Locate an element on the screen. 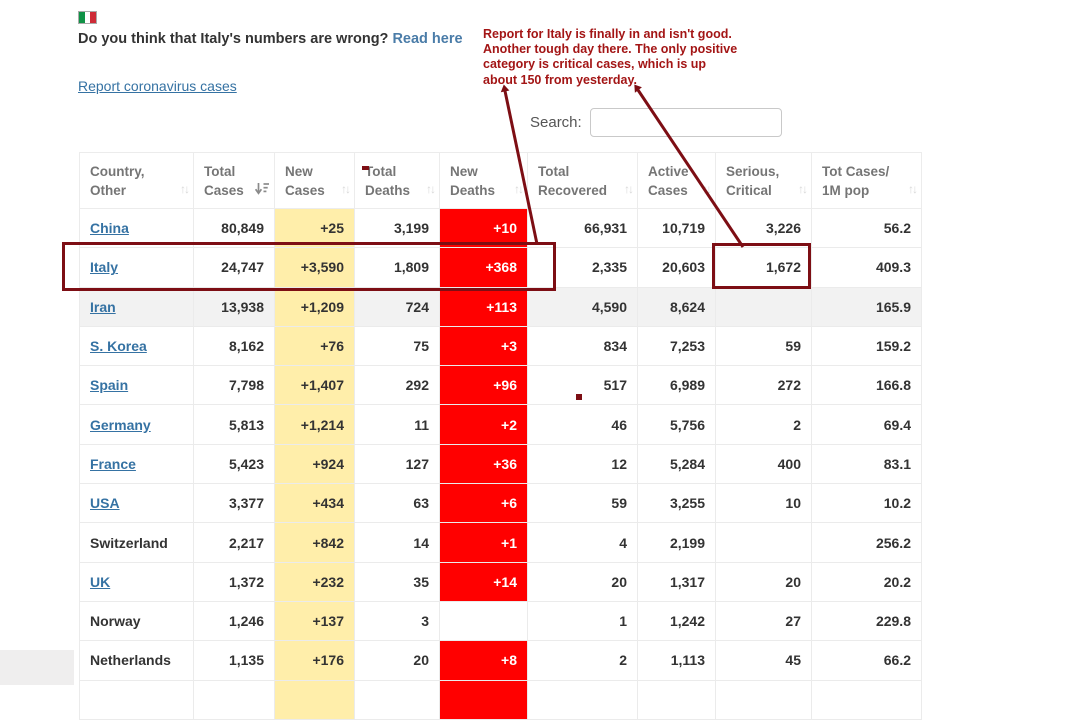 This screenshot has width=1075, height=720. italy-flag-icon is located at coordinates (87, 17).